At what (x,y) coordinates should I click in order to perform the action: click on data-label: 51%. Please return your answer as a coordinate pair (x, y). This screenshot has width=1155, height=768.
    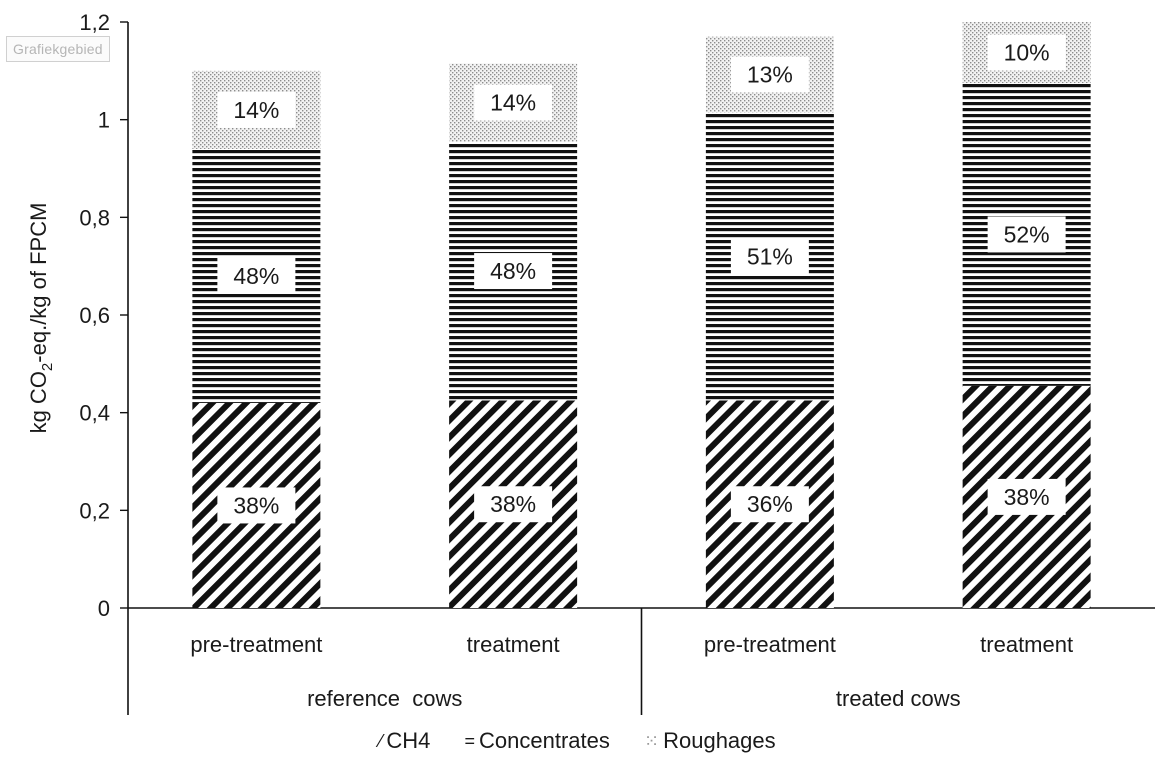
    Looking at the image, I should click on (770, 256).